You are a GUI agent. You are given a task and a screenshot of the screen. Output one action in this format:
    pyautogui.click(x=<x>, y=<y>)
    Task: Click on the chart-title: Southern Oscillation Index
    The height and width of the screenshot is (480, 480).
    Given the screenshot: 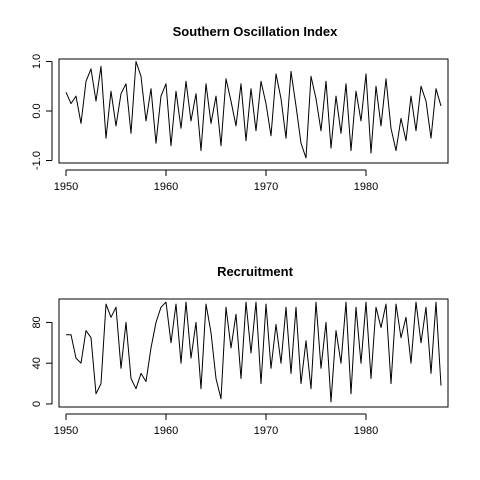 What is the action you would take?
    pyautogui.click(x=255, y=31)
    